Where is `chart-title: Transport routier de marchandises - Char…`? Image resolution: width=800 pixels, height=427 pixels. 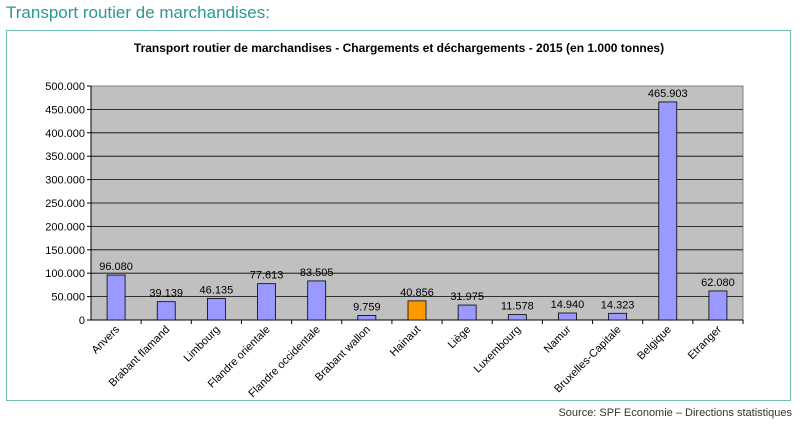 chart-title: Transport routier de marchandises - Char… is located at coordinates (399, 48).